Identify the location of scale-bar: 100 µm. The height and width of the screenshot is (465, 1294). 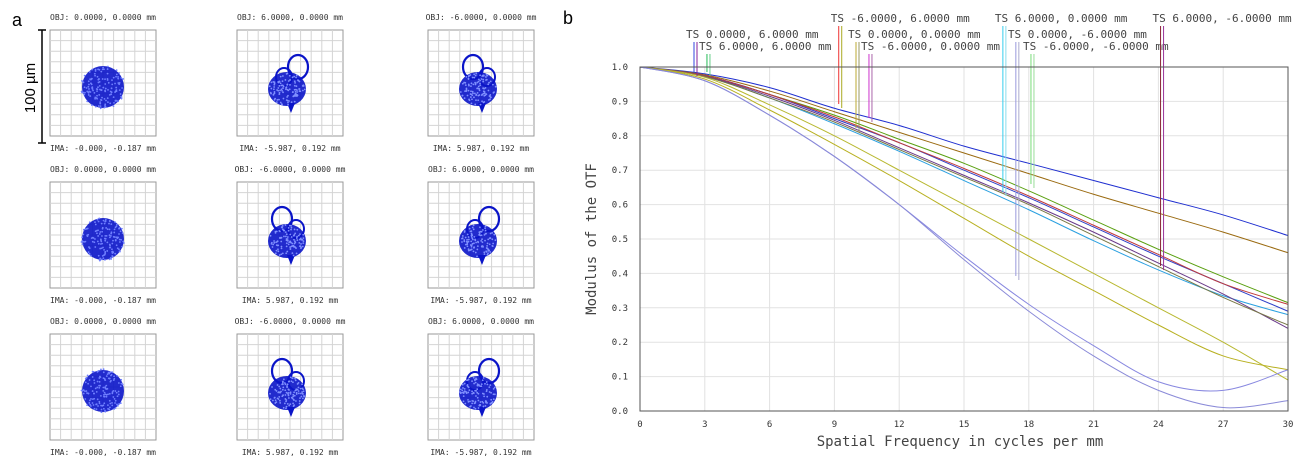
(34, 86).